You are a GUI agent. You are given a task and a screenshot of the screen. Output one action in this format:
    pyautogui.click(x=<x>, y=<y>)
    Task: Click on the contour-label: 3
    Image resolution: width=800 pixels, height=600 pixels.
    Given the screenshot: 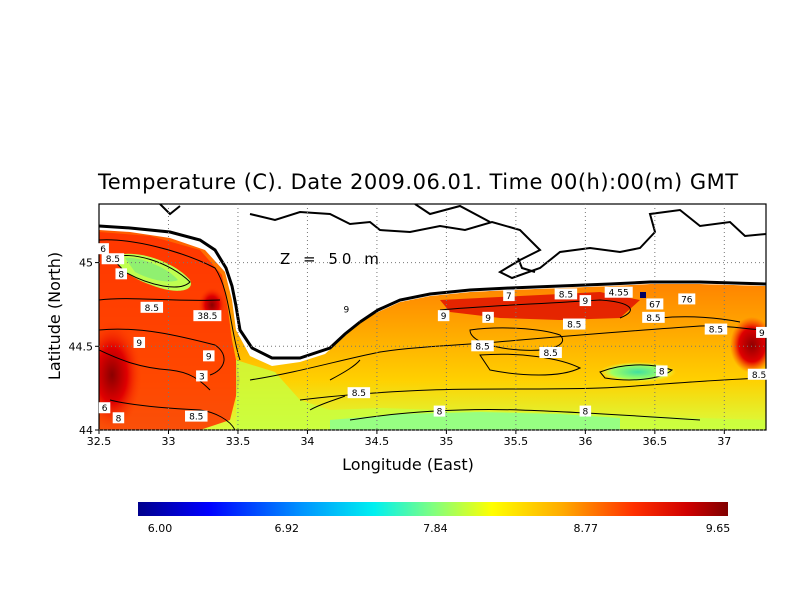 What is the action you would take?
    pyautogui.click(x=202, y=377)
    